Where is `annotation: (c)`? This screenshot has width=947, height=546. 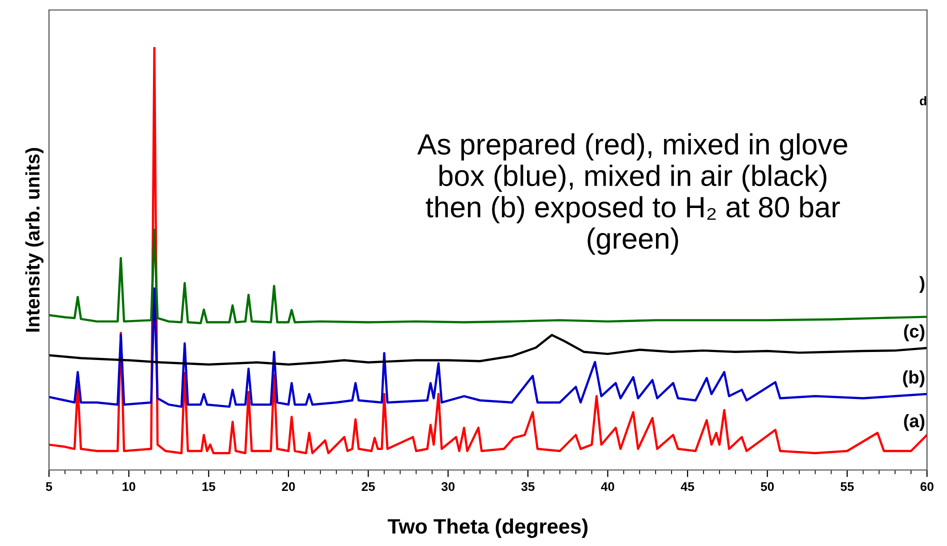 annotation: (c) is located at coordinates (914, 333).